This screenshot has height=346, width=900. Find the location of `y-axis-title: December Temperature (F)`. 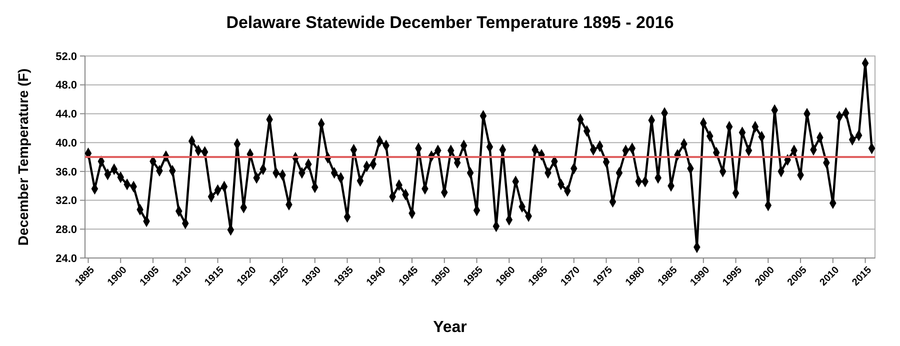

y-axis-title: December Temperature (F) is located at coordinates (23, 157).